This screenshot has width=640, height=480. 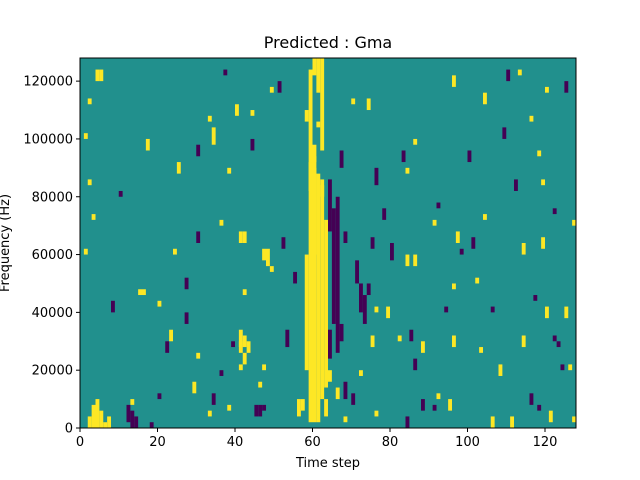 What do you see at coordinates (157, 442) in the screenshot?
I see `x-tick-label: 20` at bounding box center [157, 442].